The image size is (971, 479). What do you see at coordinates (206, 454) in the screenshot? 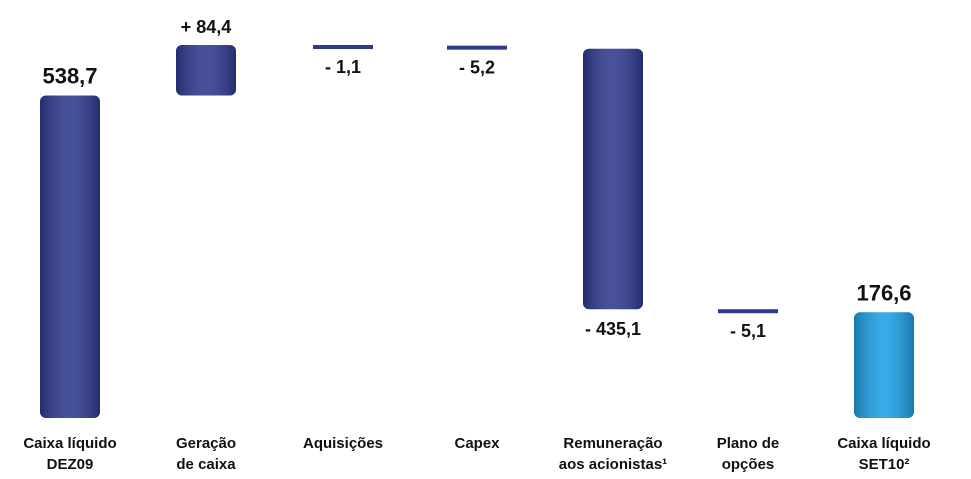
I see `x-tick-label: Geração de caixa` at bounding box center [206, 454].